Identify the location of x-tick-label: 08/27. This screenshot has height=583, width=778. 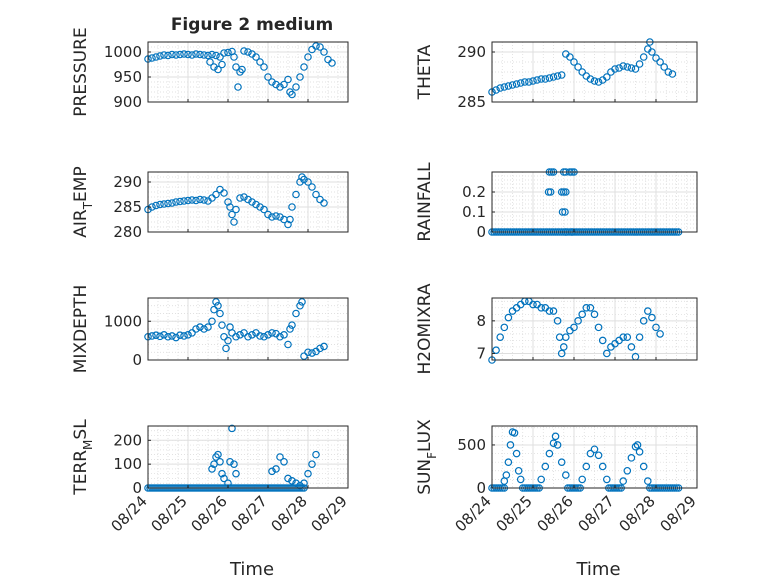
(596, 513).